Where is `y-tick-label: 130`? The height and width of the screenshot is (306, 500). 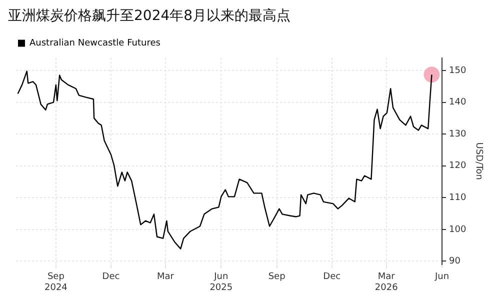 y-tick-label: 130 is located at coordinates (457, 134).